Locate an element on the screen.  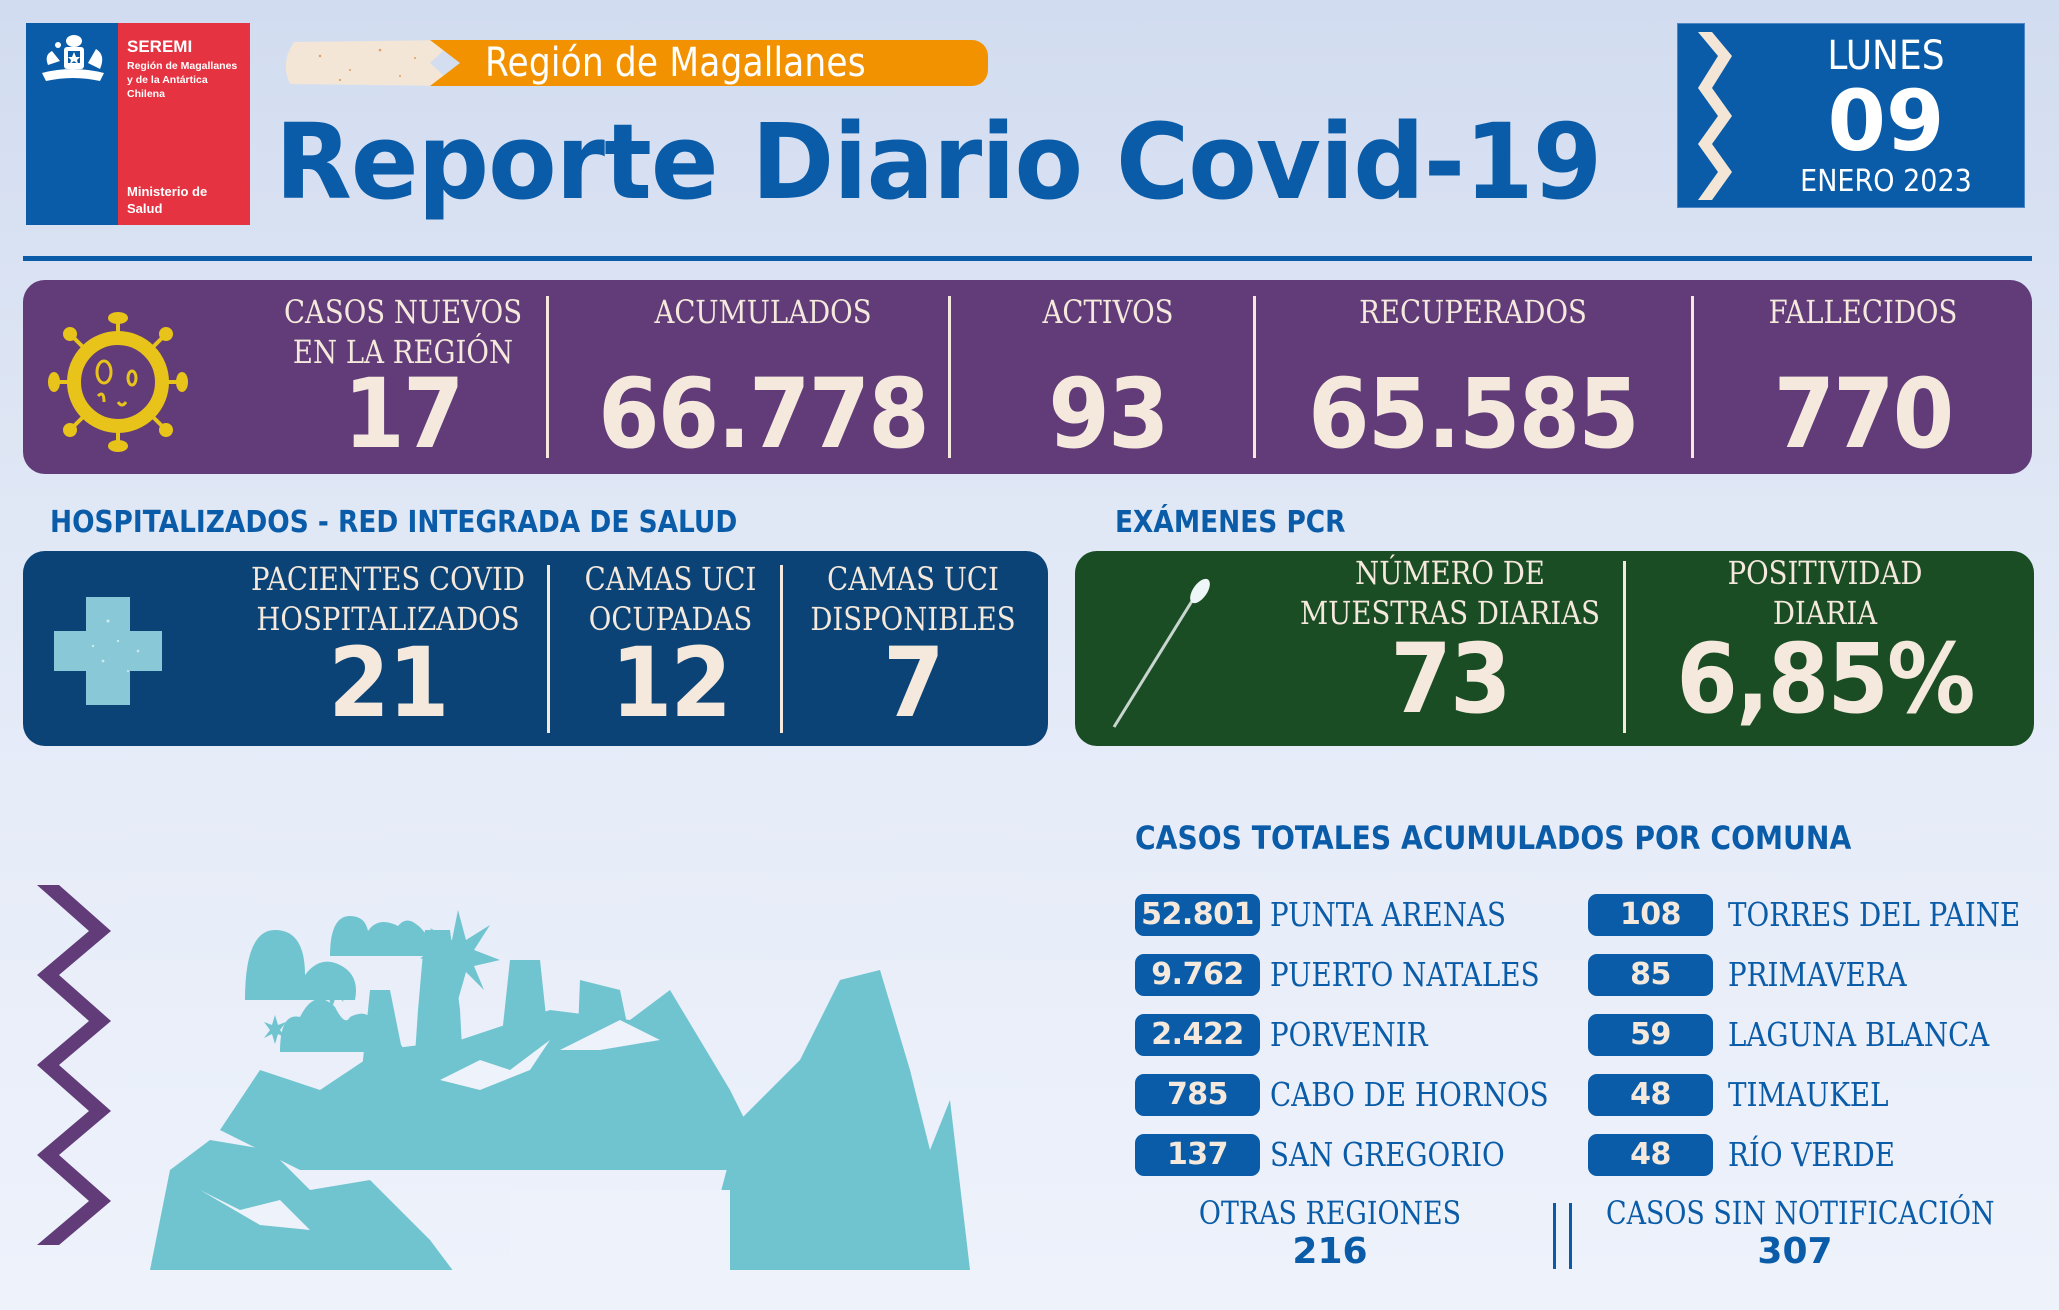
logo-ministerio-line: Ministerio de is located at coordinates (167, 191).